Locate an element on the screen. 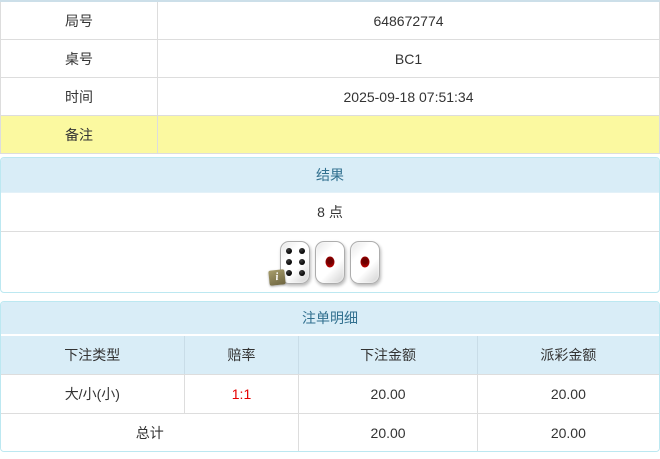  bet-table-total-row: 总计 20.00 20.00 is located at coordinates (330, 432).